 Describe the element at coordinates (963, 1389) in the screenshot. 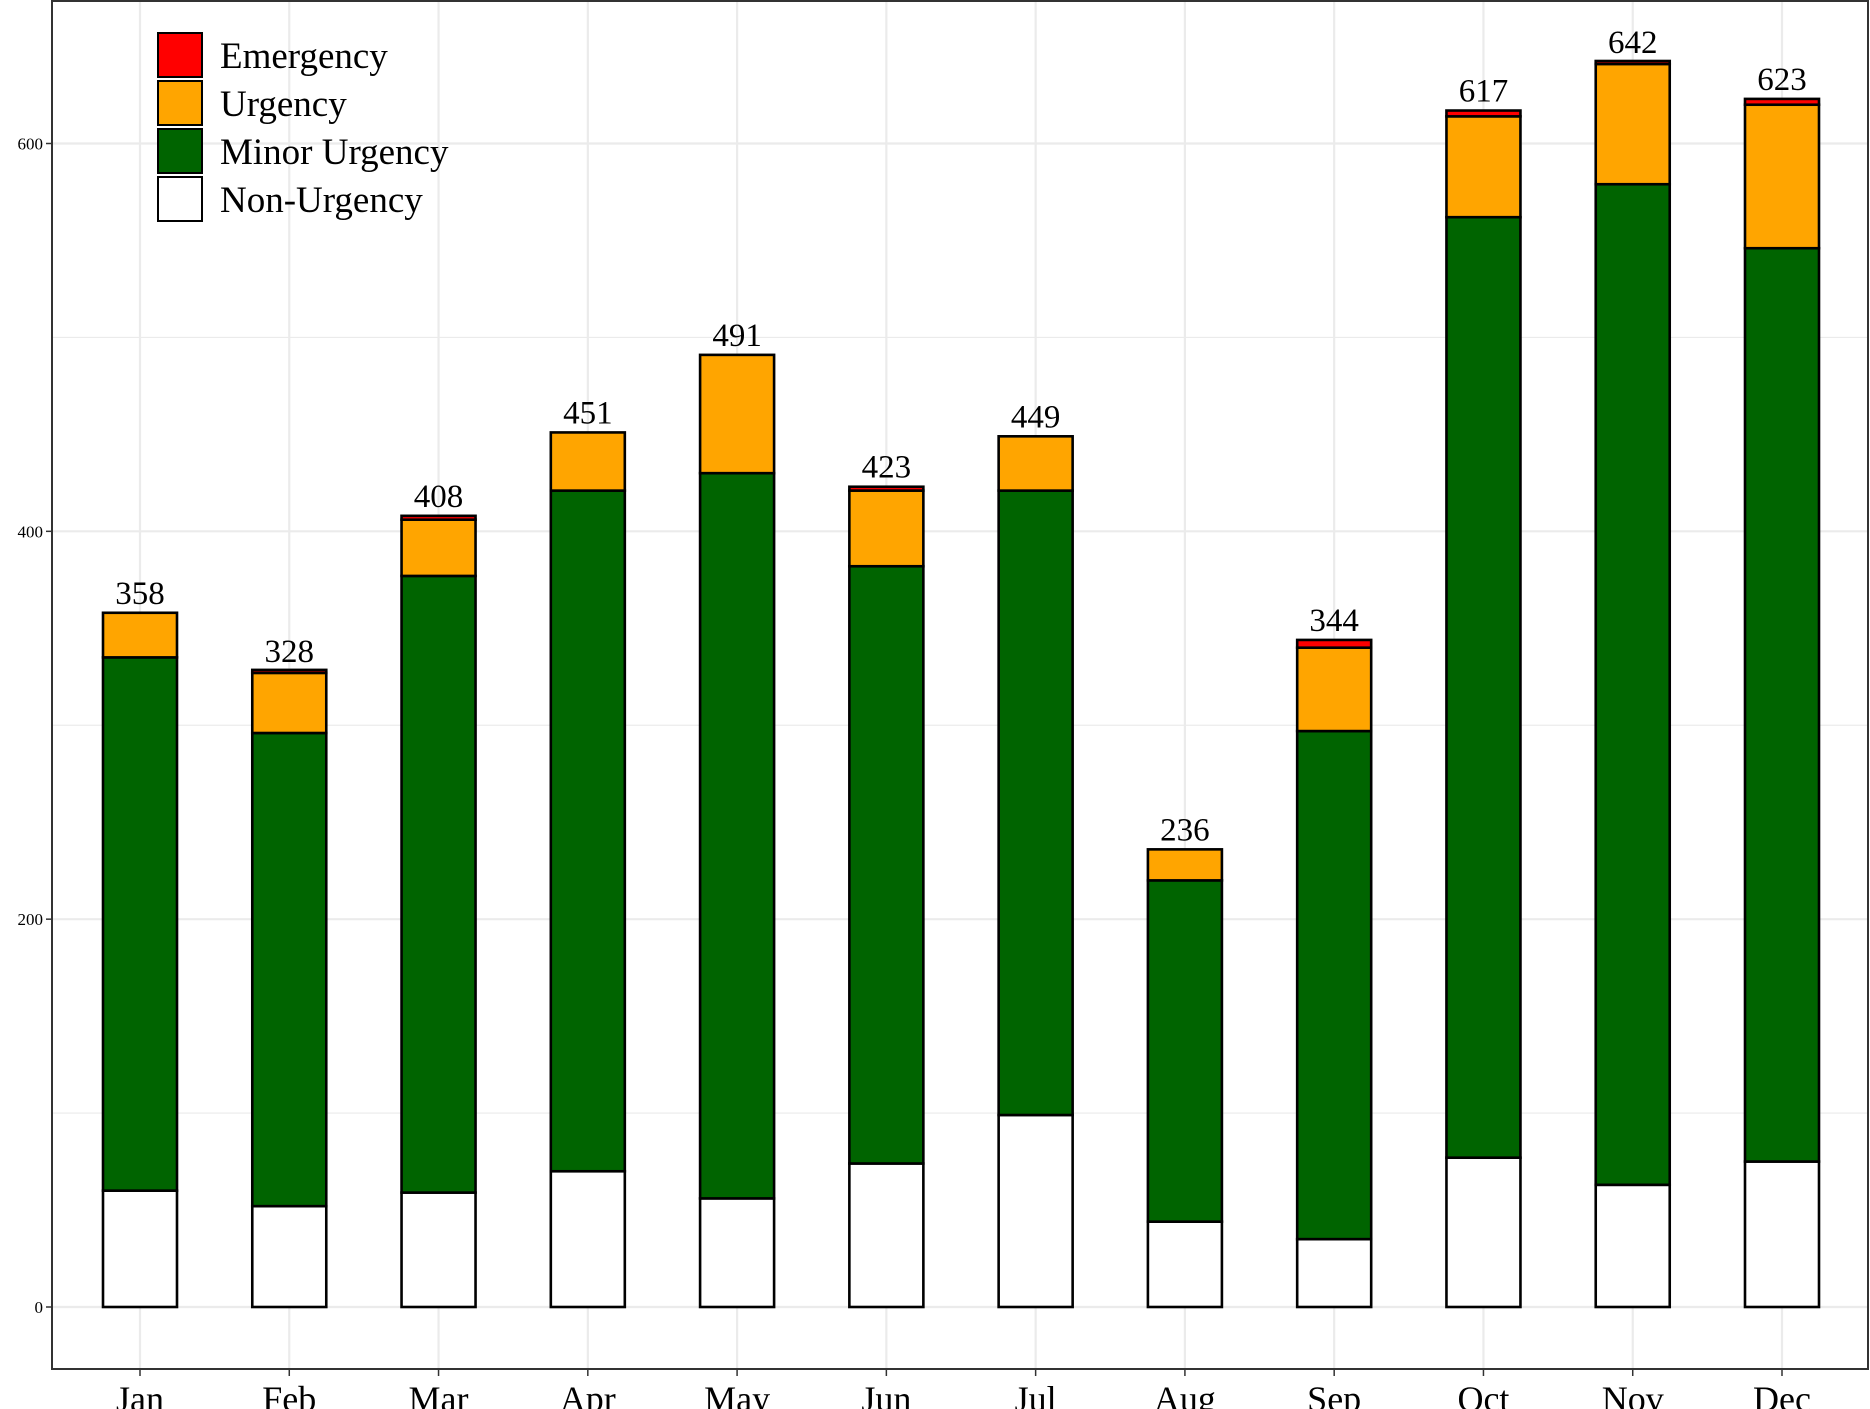

I see `x-axis: Jan Feb Mar Apr May Jun Jul Aug Sep Oct Nov Dec` at that location.